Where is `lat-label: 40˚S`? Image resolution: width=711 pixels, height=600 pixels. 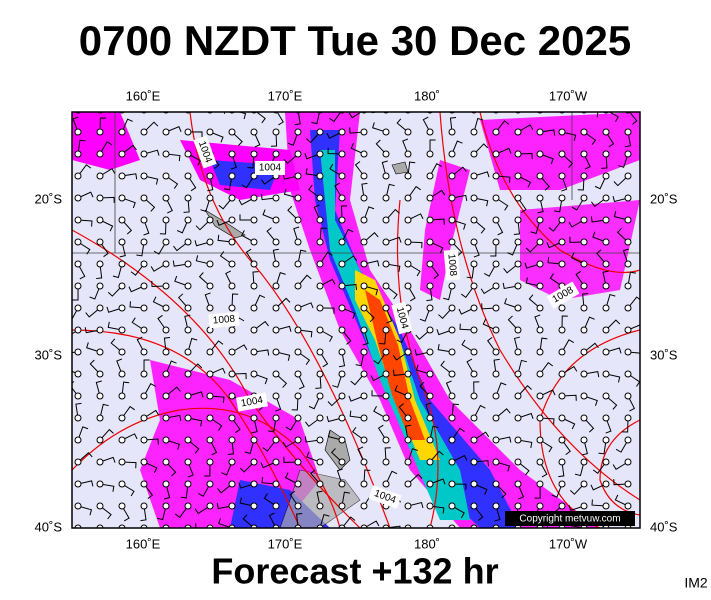 lat-label: 40˚S is located at coordinates (49, 526).